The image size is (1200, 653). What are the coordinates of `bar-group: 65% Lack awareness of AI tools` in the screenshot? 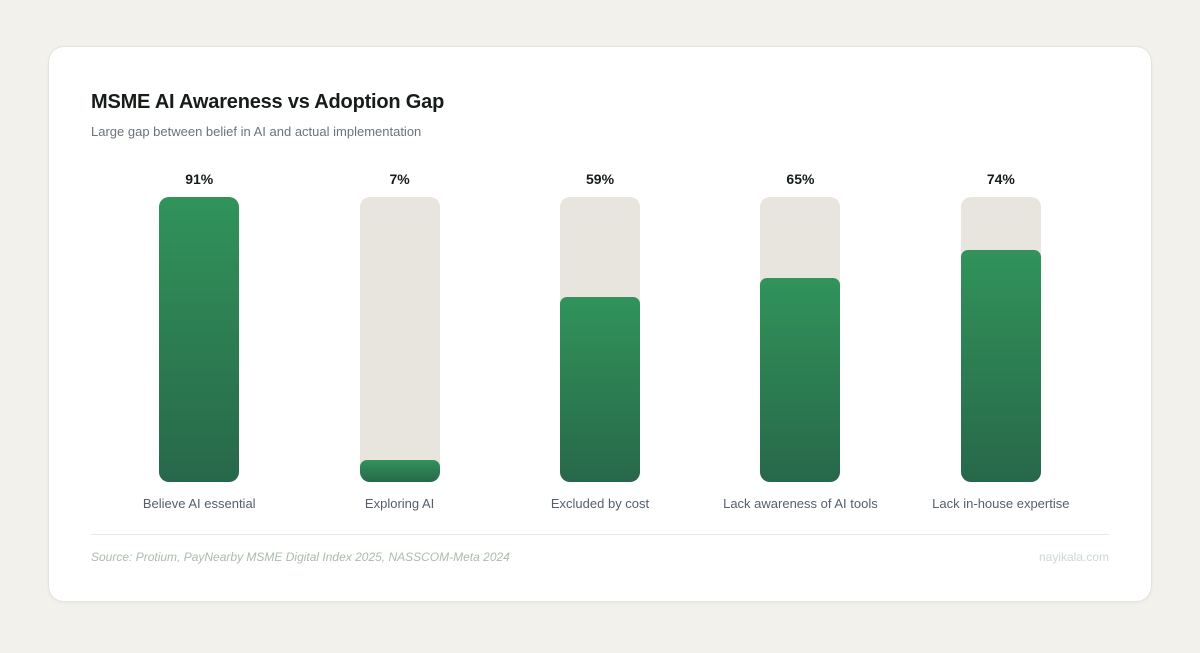 It's located at (800, 341).